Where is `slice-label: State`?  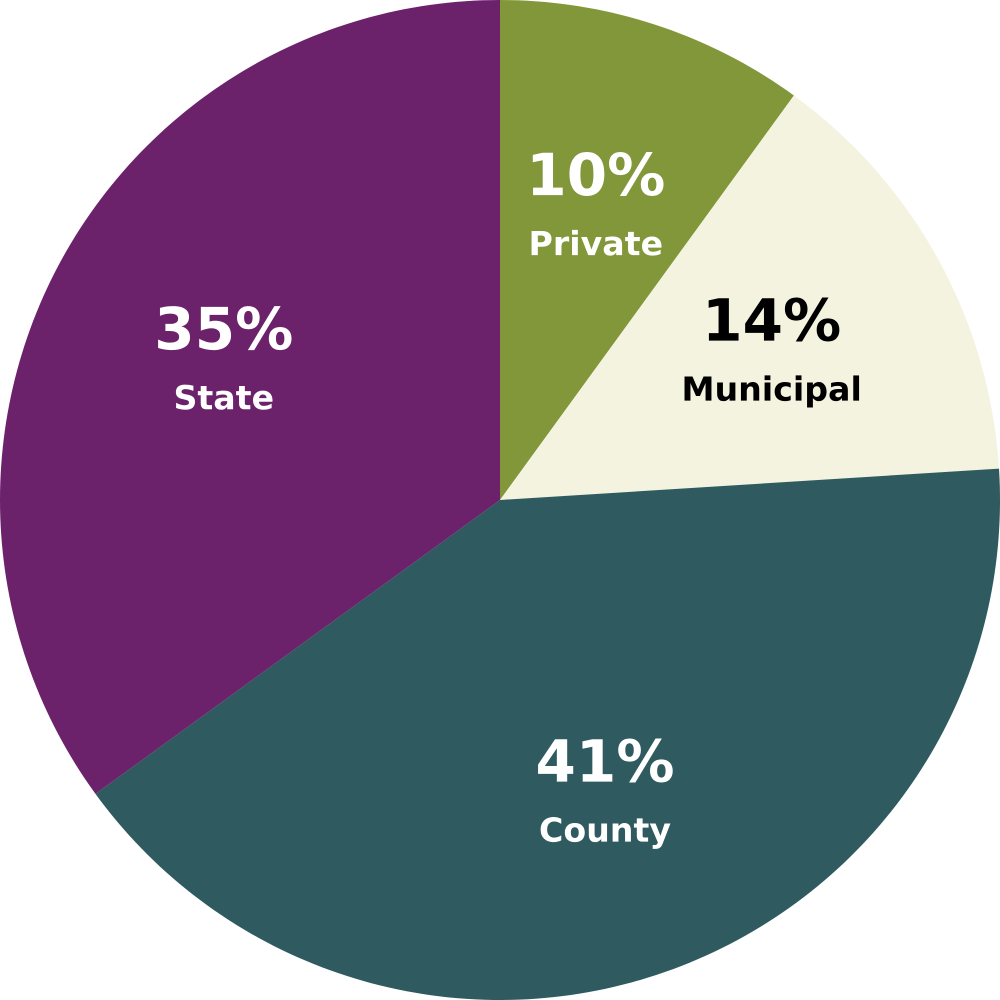
slice-label: State is located at coordinates (224, 397).